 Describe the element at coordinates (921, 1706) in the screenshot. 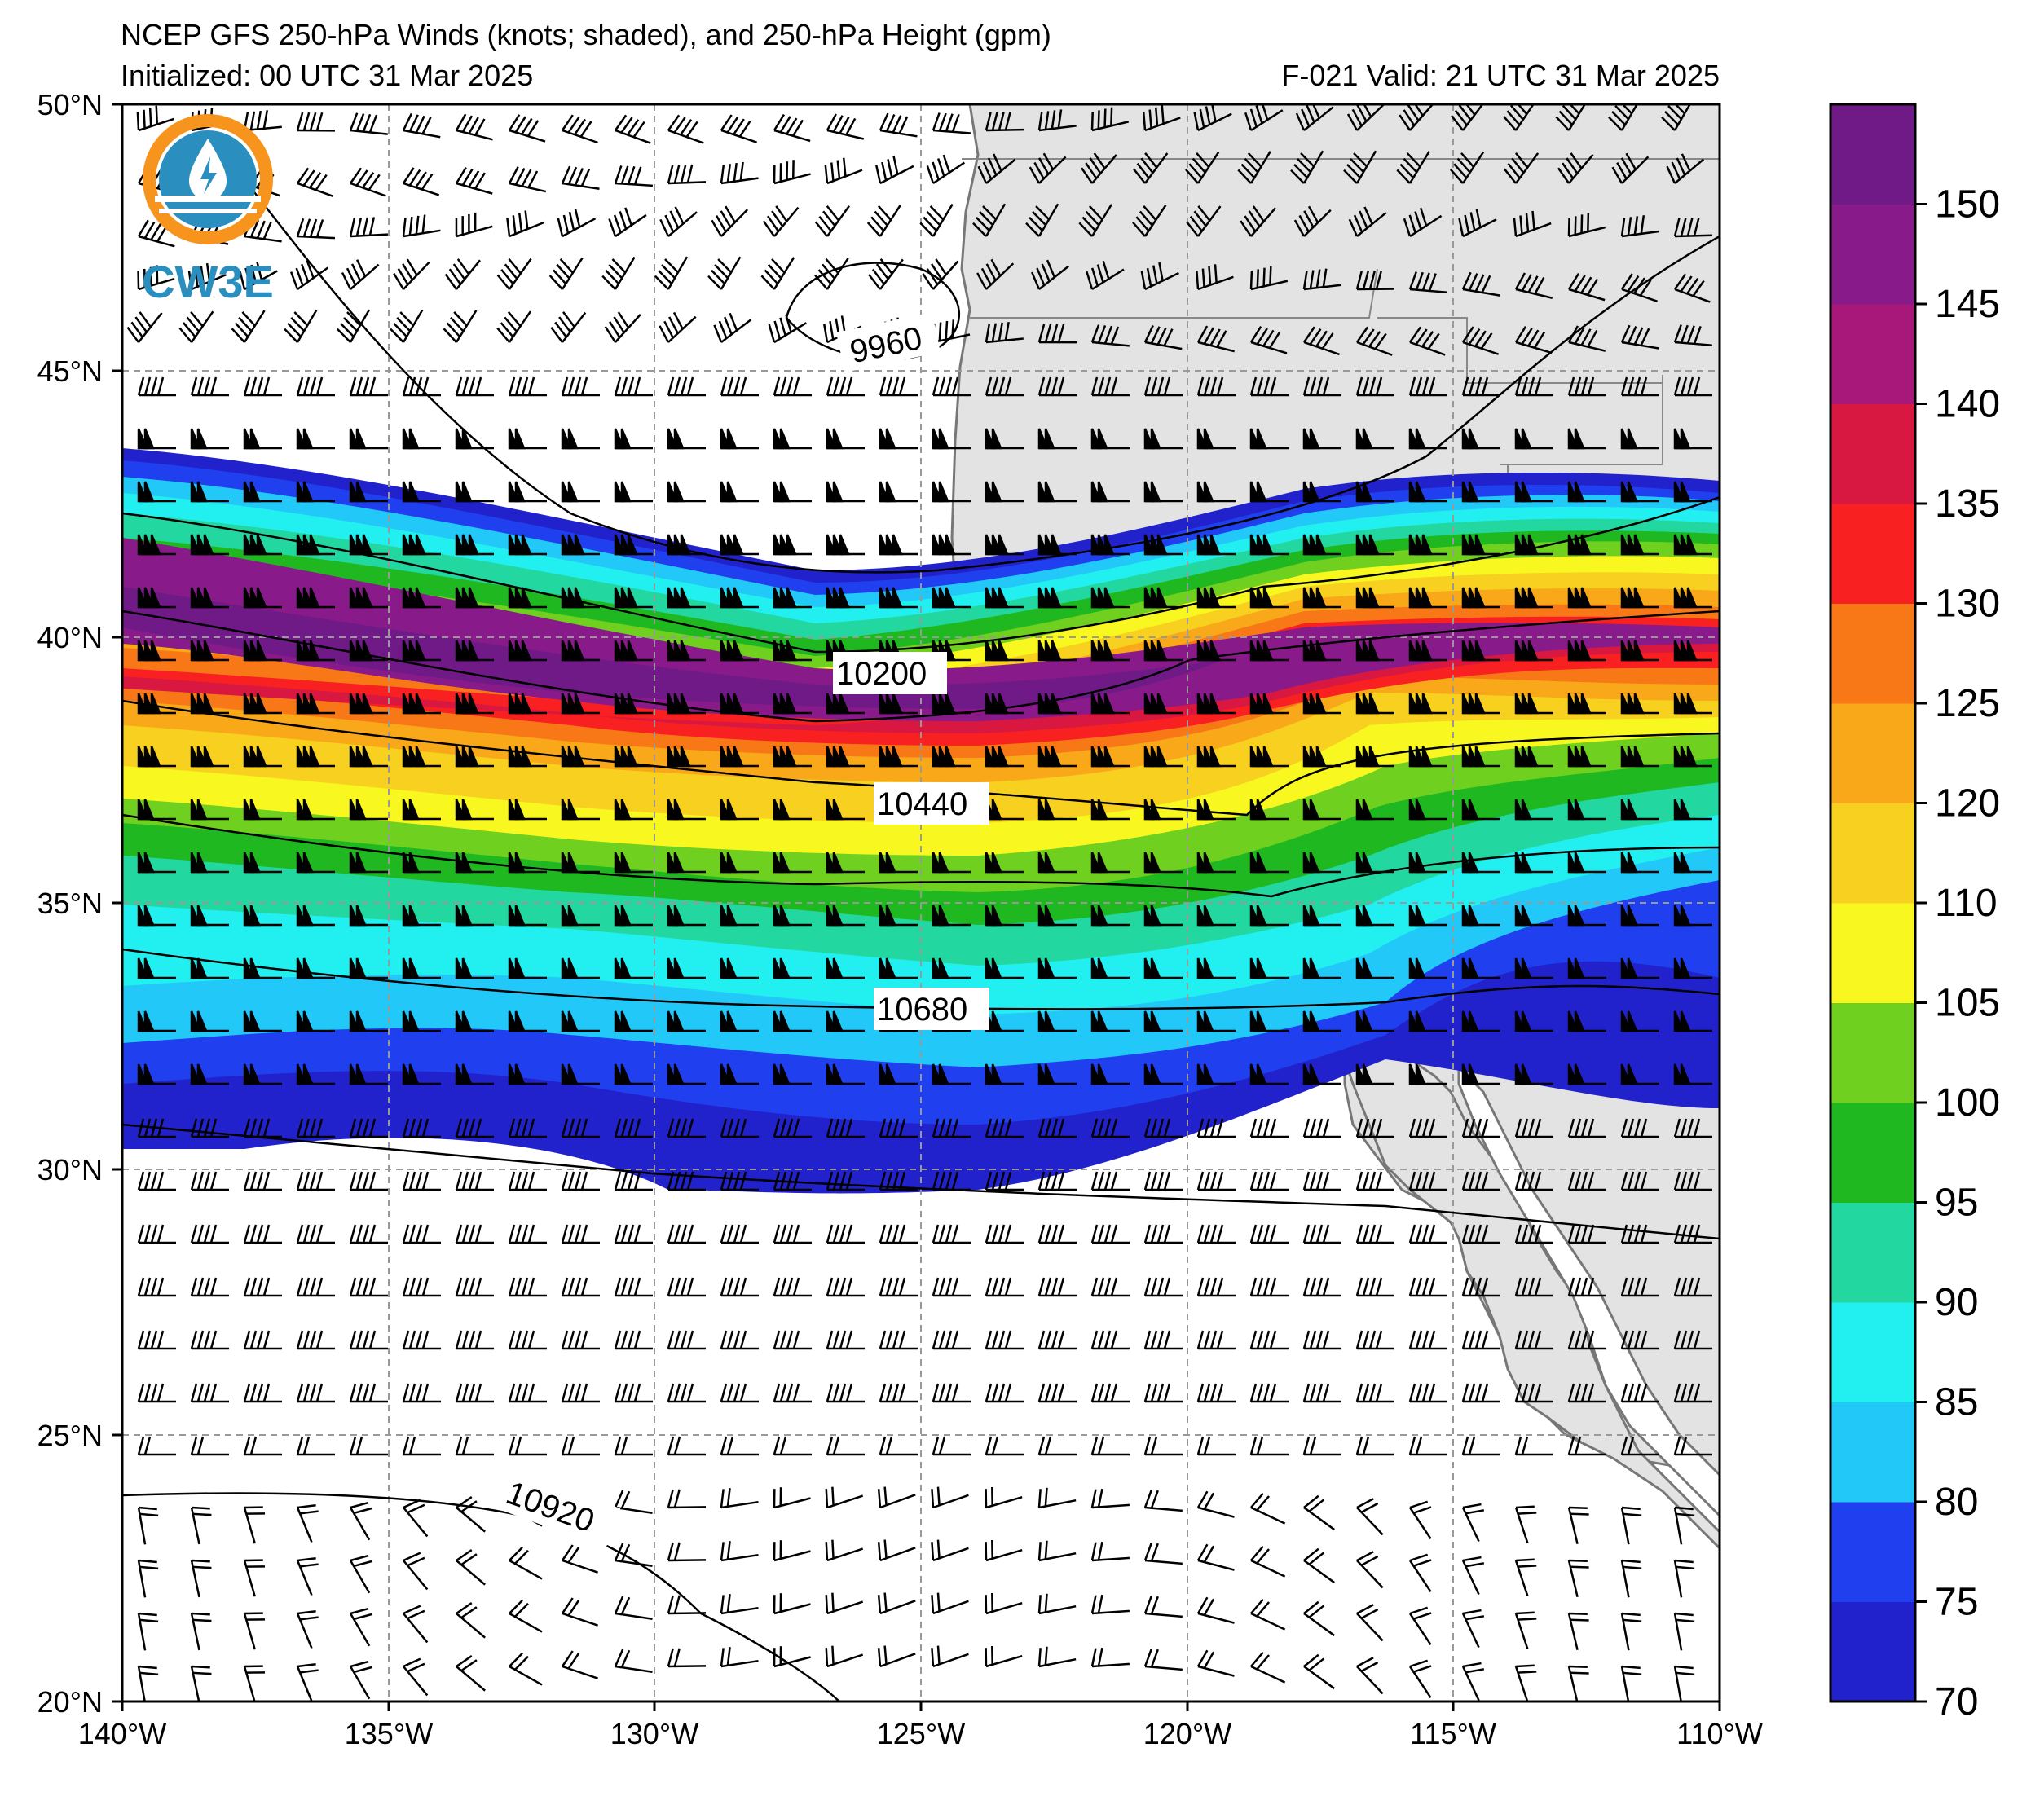

I see `lon-ticks` at that location.